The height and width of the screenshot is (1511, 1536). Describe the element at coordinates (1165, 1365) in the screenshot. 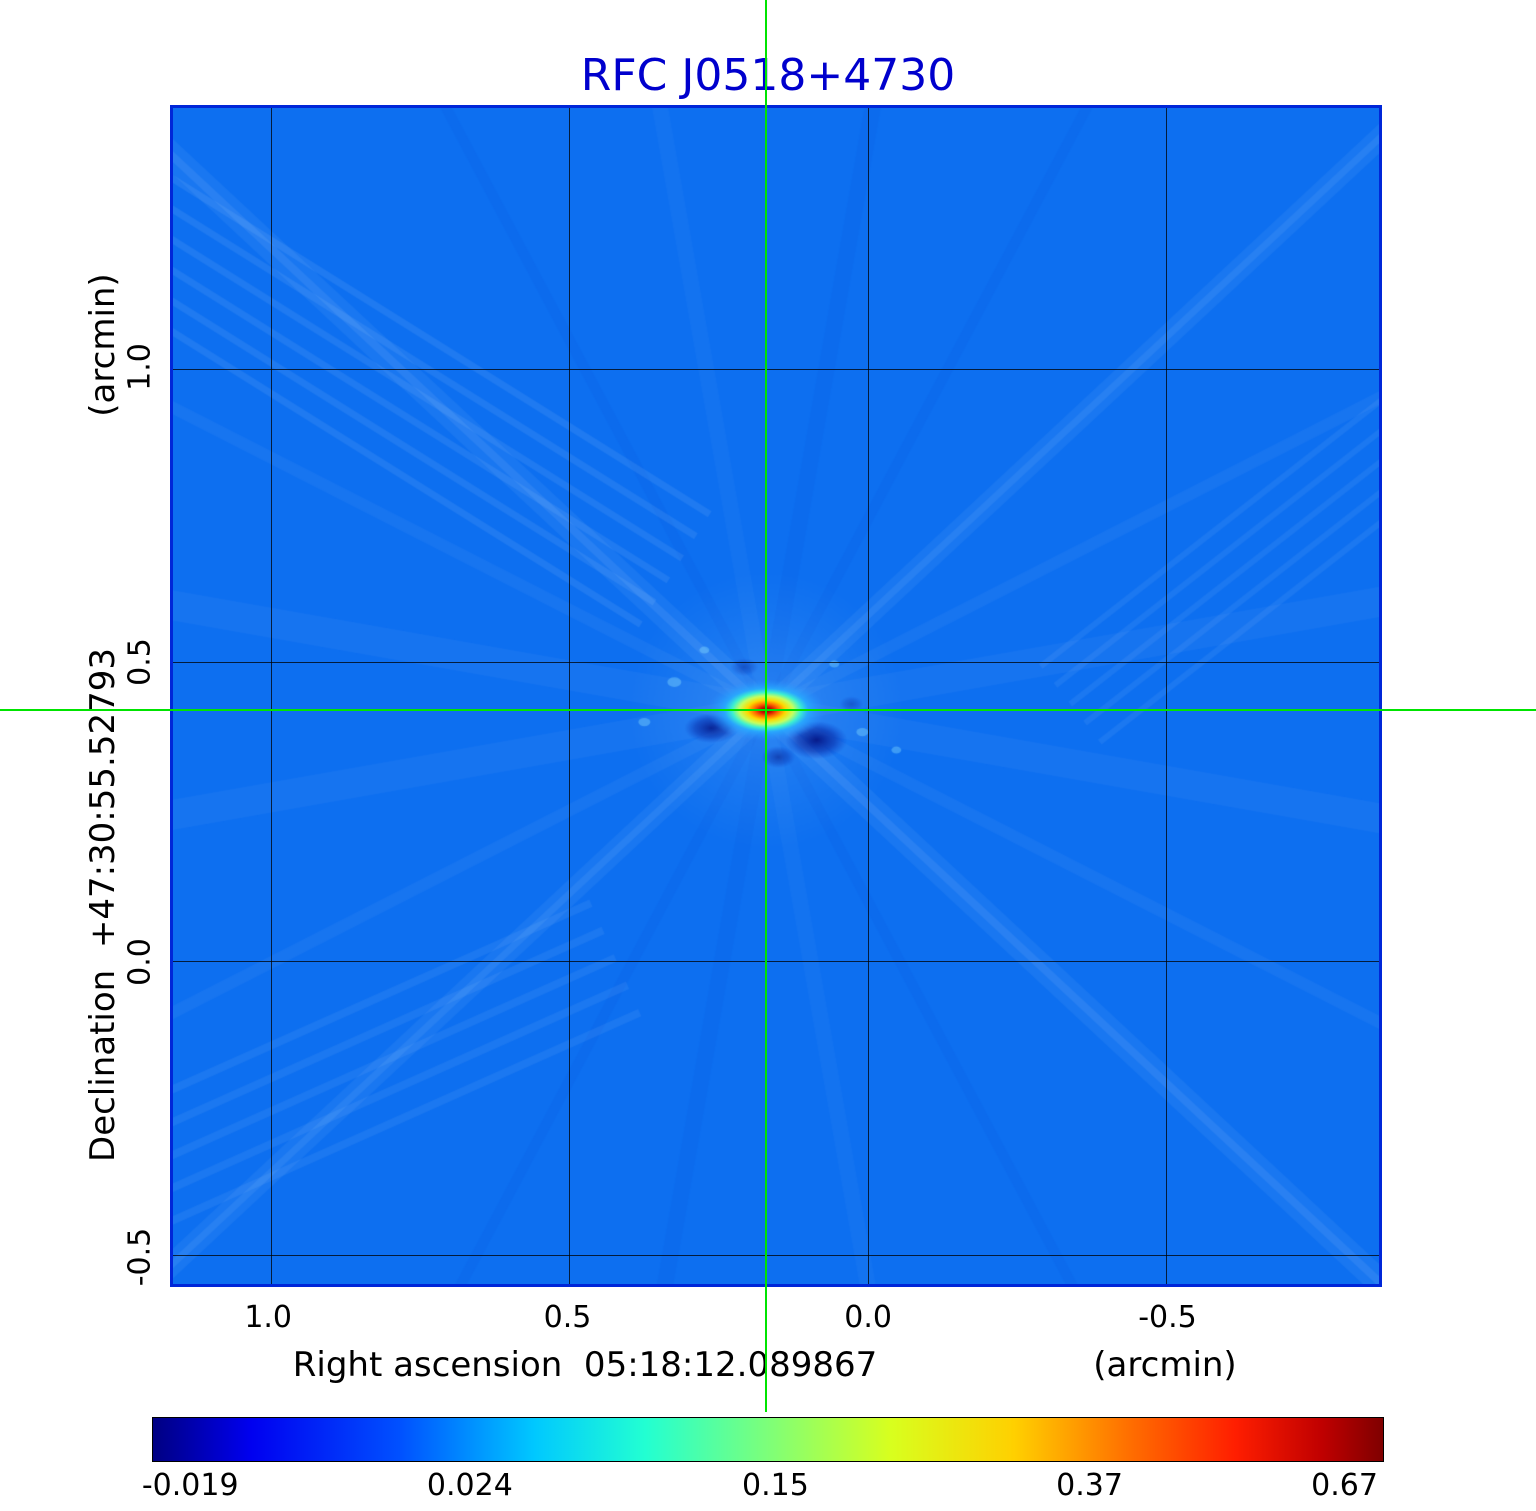

I see `x-axis-unit-label: (arcmin)` at that location.